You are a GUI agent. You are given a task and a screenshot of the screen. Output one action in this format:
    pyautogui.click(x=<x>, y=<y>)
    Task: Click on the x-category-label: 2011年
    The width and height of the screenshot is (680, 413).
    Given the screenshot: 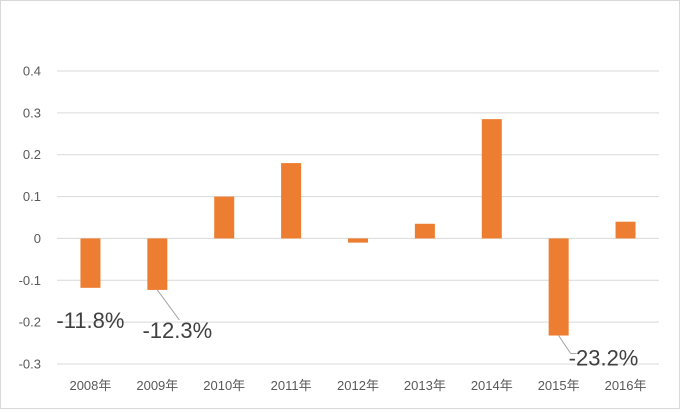 What is the action you would take?
    pyautogui.click(x=291, y=385)
    